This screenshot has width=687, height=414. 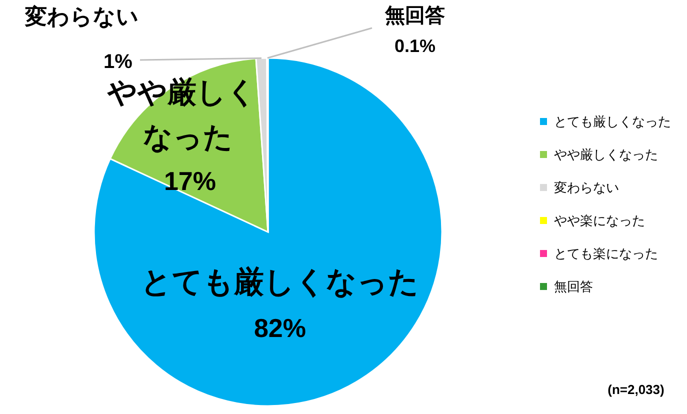 What do you see at coordinates (181, 115) in the screenshot?
I see `slice-label: やや厳しくなった` at bounding box center [181, 115].